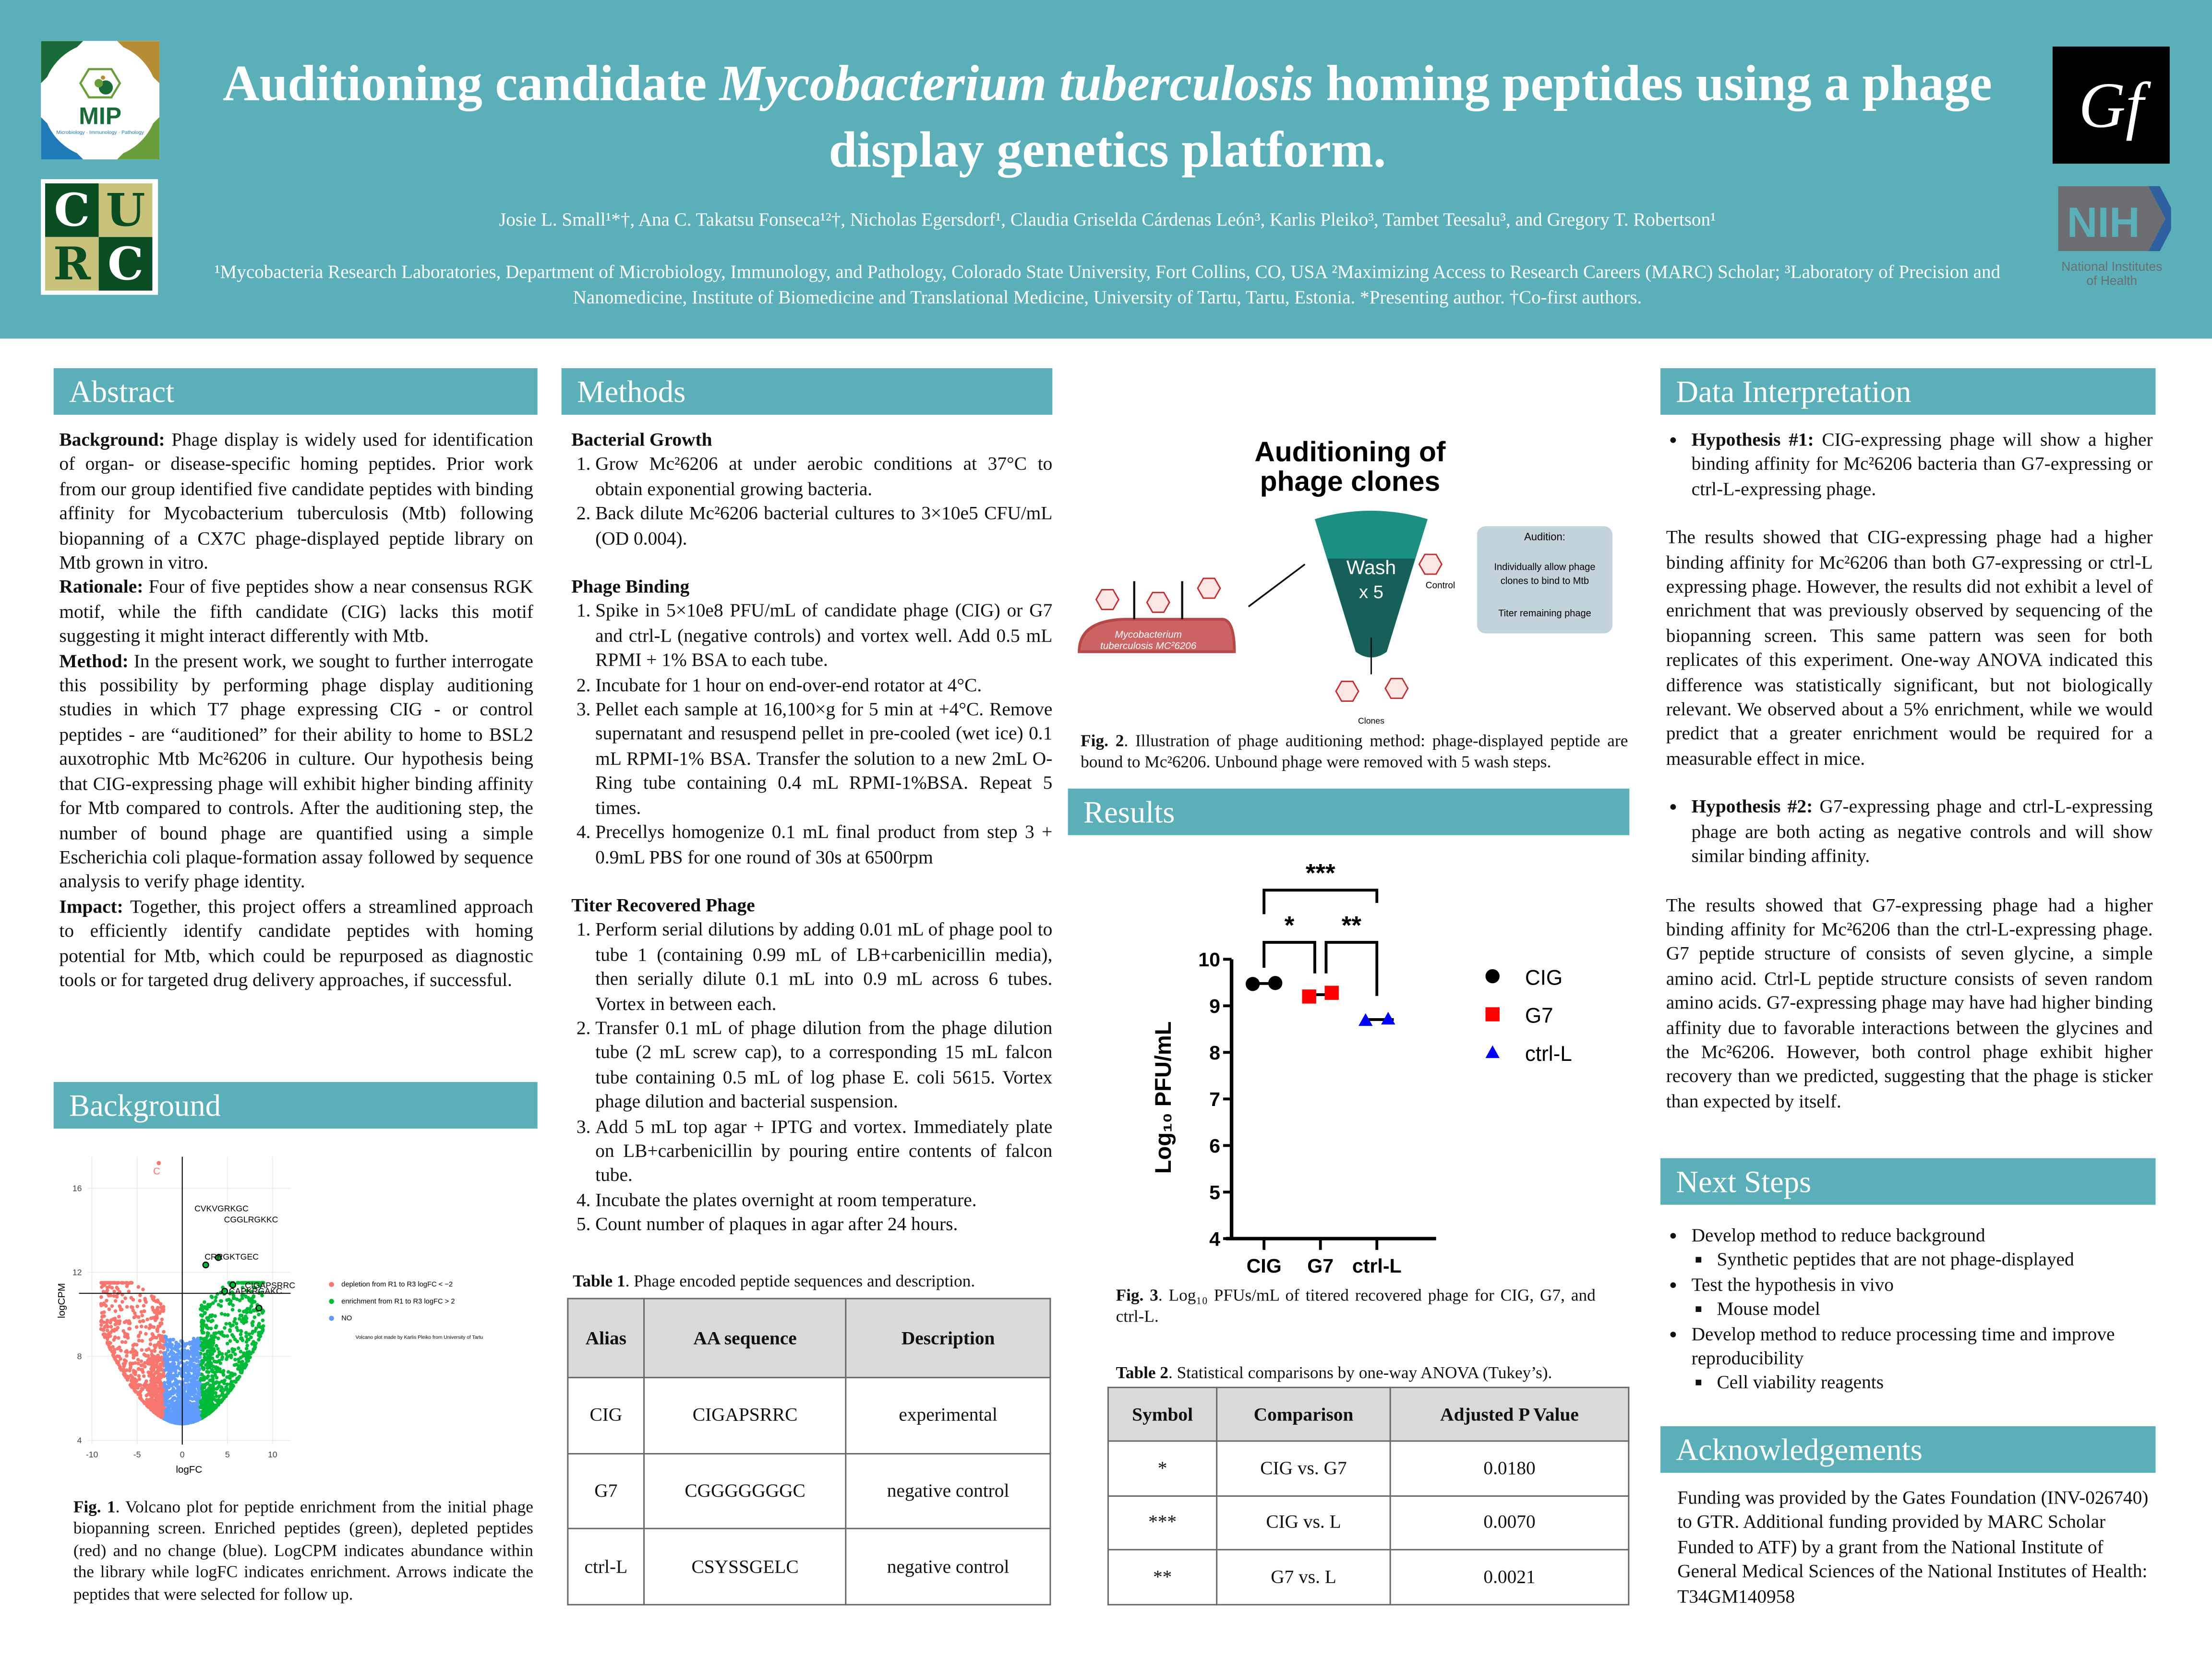 The height and width of the screenshot is (1659, 2212). I want to click on audition-line-3: Titer remaining phage, so click(1544, 614).